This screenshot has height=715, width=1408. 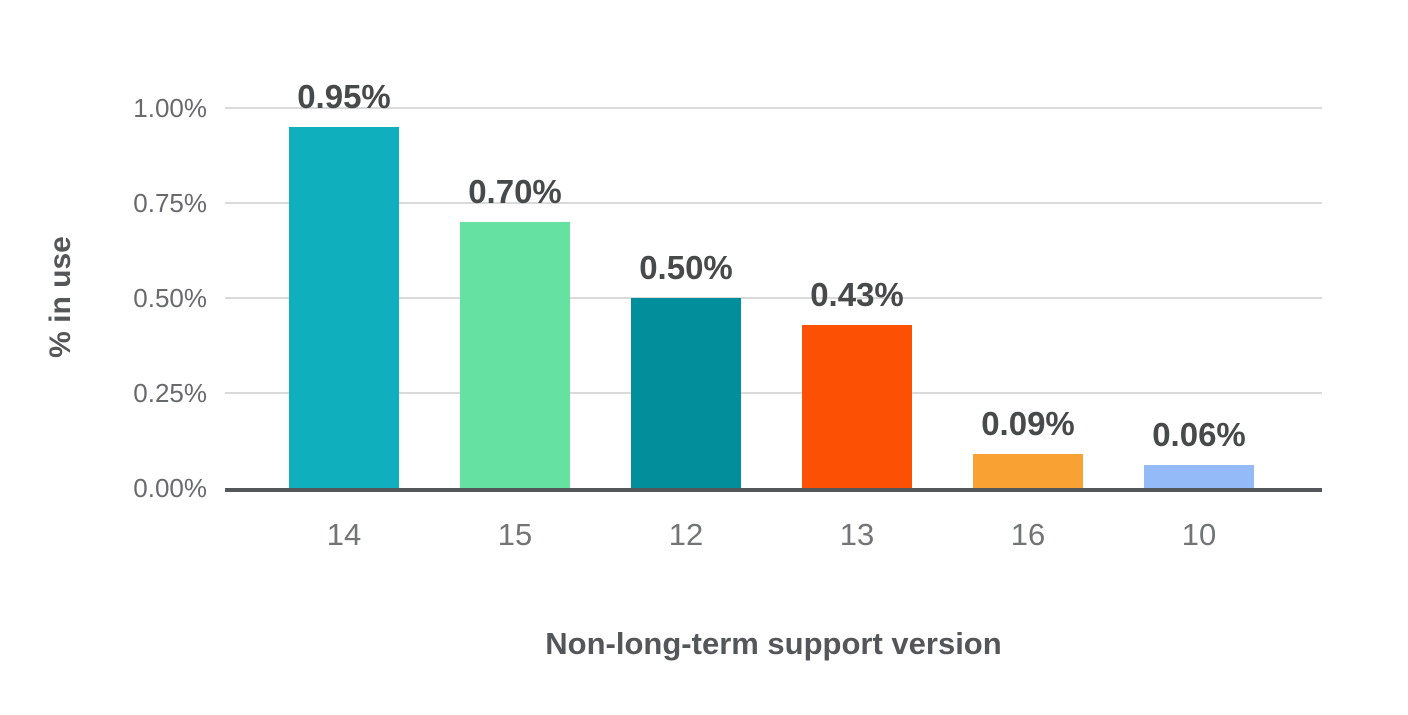 What do you see at coordinates (170, 298) in the screenshot?
I see `y-tick-label: 0.50%` at bounding box center [170, 298].